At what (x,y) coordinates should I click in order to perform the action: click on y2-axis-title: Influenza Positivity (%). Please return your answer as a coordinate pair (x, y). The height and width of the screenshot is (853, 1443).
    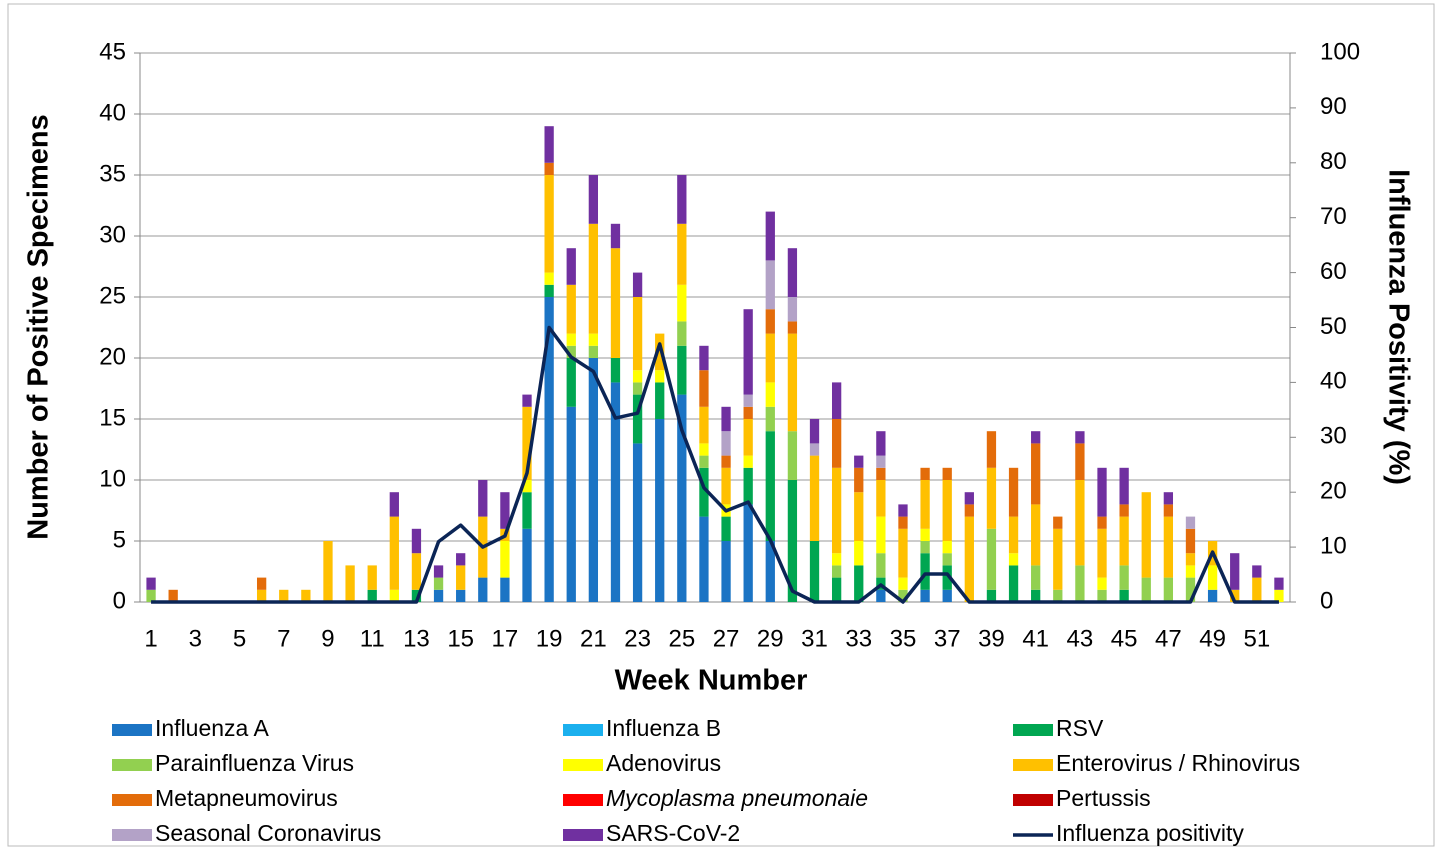
    Looking at the image, I should click on (1398, 327).